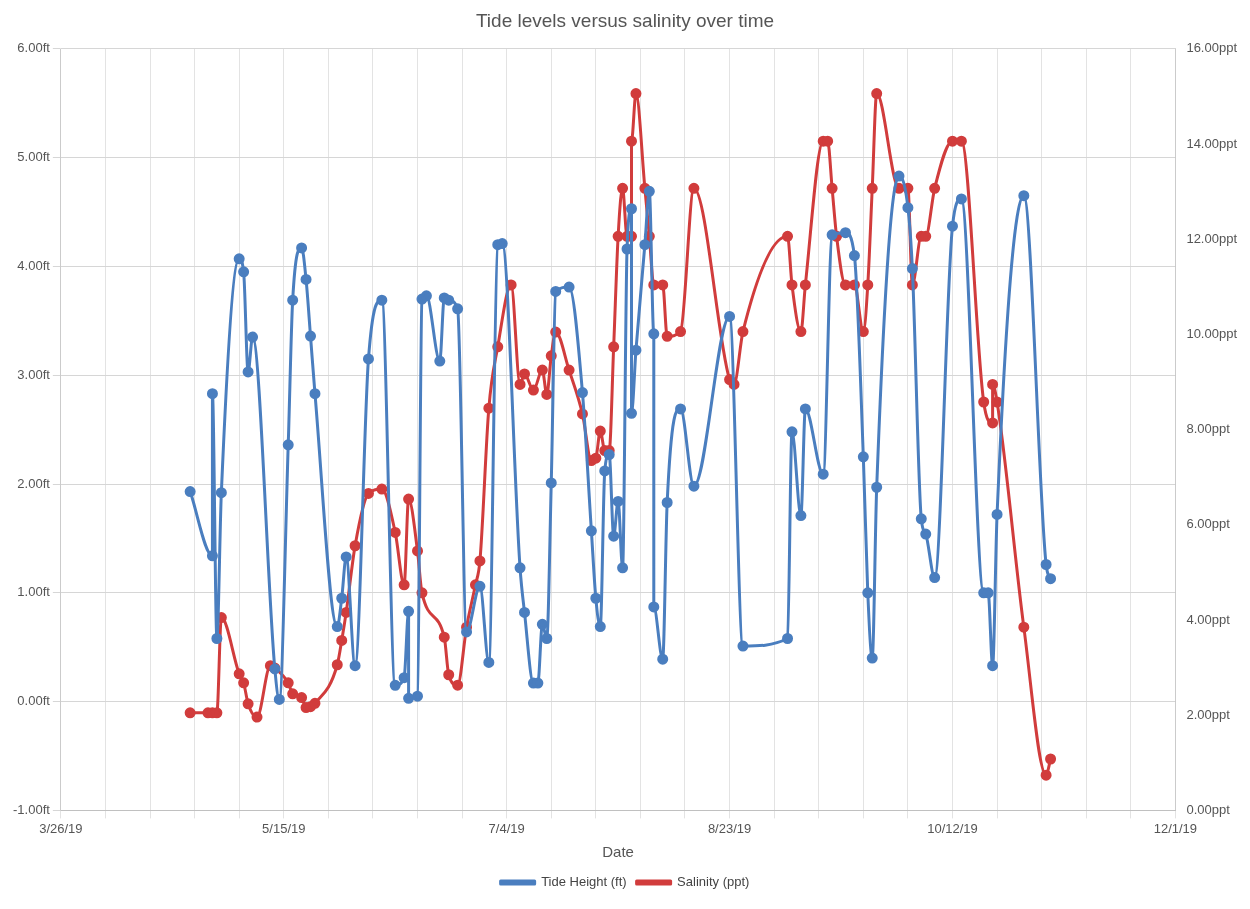 The image size is (1250, 909). I want to click on x-axis-title: Date, so click(618, 852).